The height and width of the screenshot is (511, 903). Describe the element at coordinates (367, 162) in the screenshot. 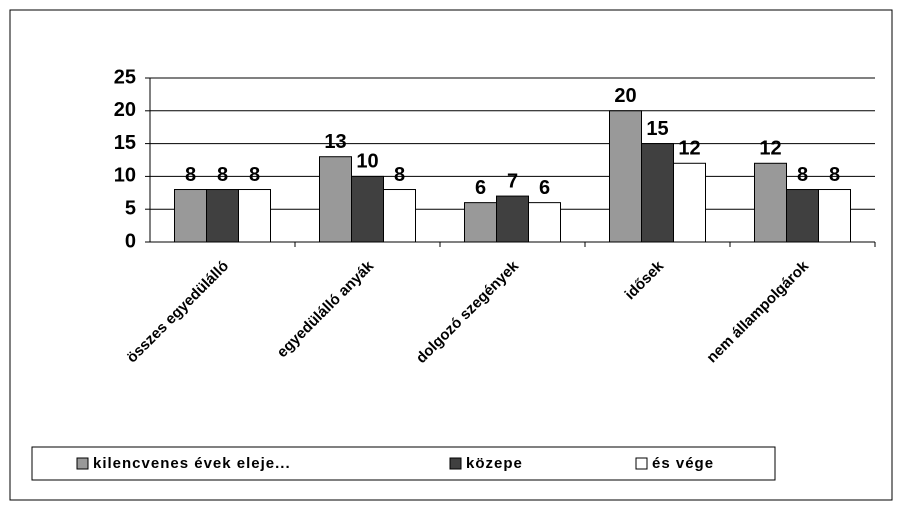

I see `data-label: 10` at that location.